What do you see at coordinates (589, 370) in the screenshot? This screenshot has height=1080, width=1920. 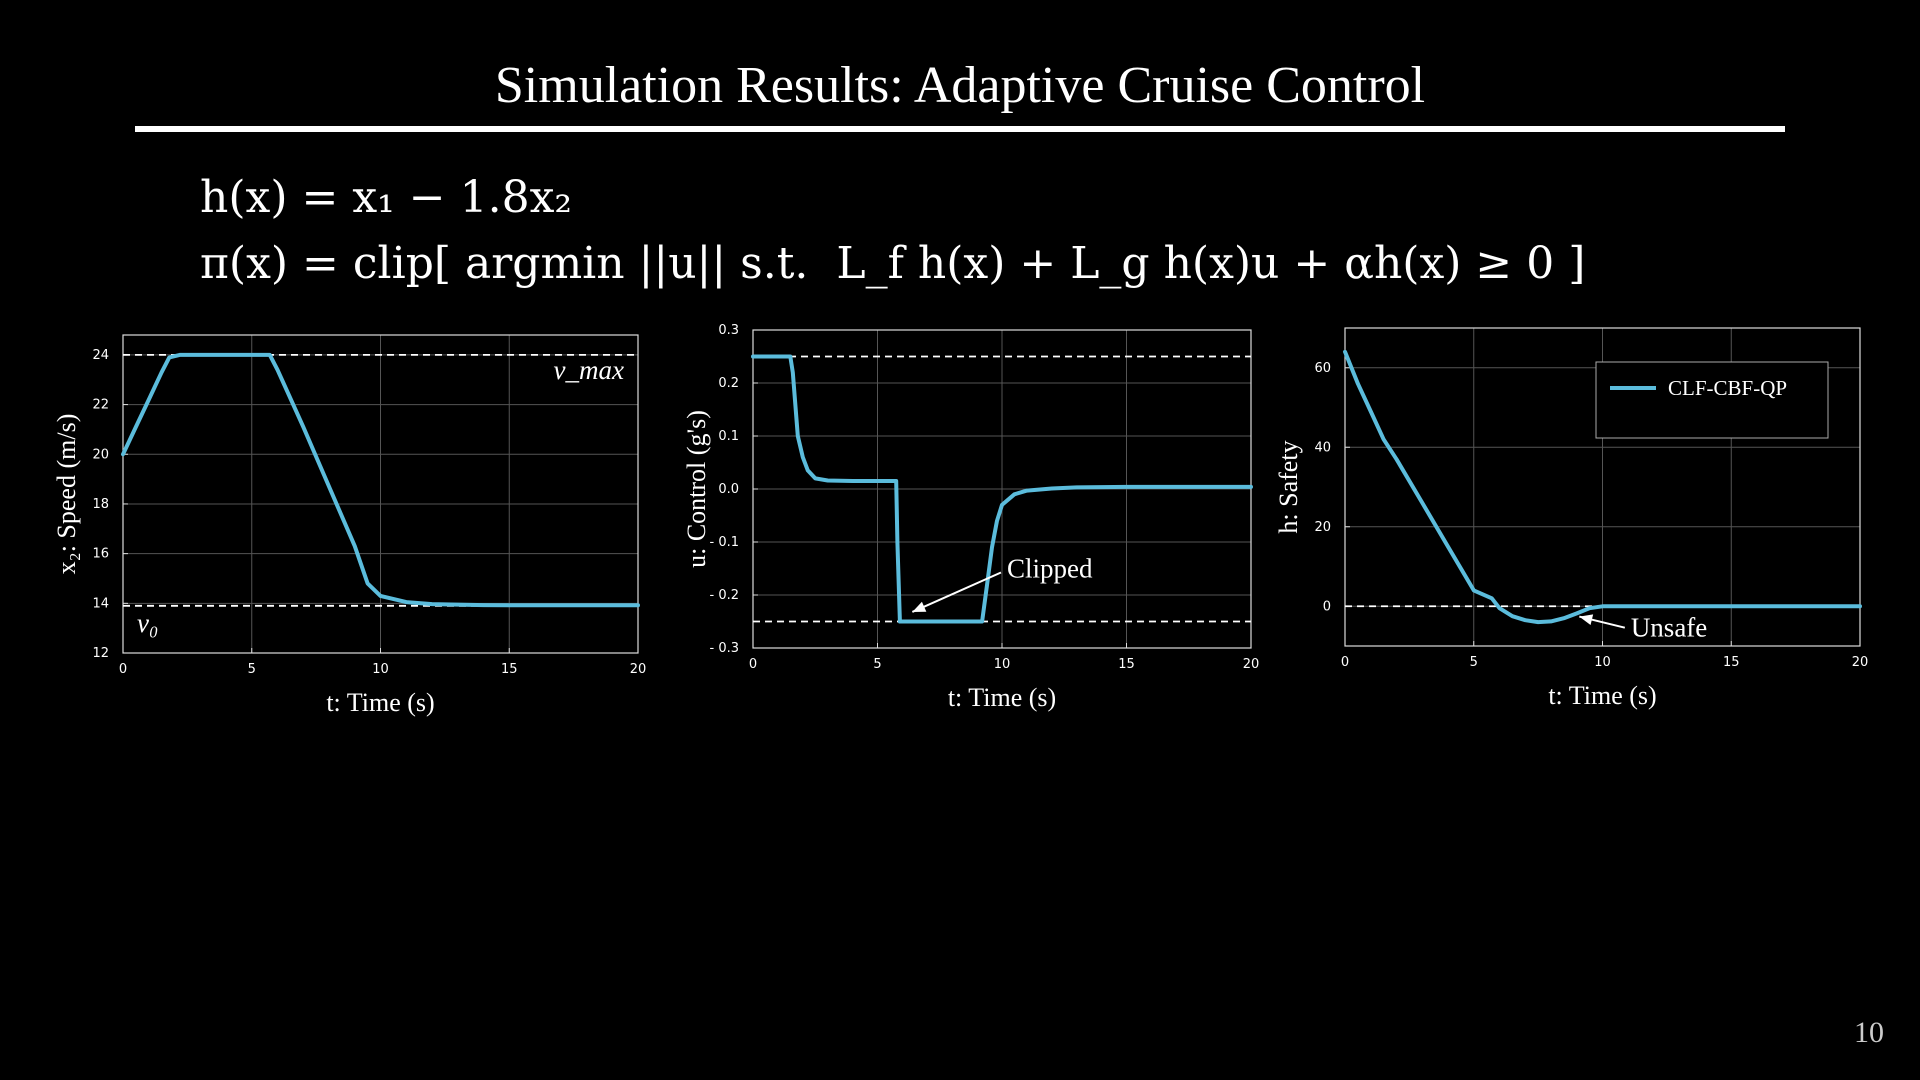 I see `reference-label: v_max` at bounding box center [589, 370].